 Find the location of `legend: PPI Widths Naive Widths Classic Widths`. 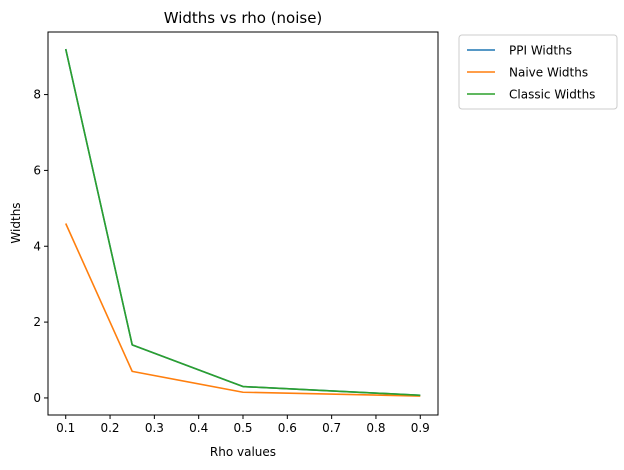

legend: PPI Widths Naive Widths Classic Widths is located at coordinates (538, 72).